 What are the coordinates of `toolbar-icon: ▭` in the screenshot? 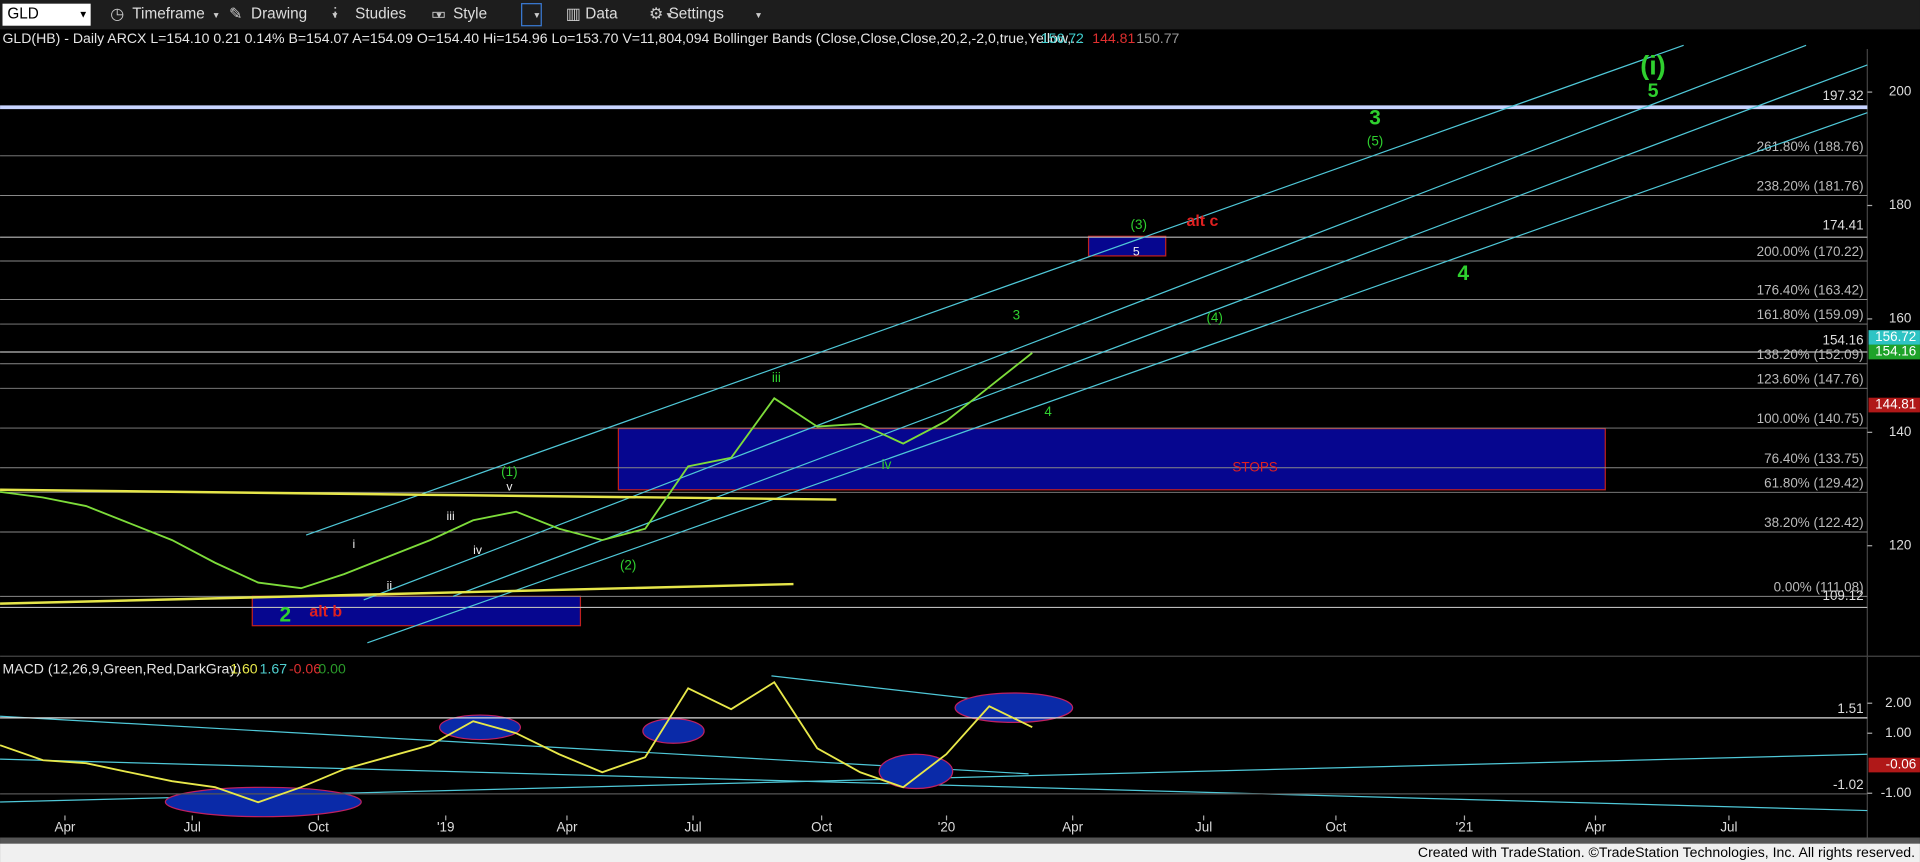 It's located at (438, 14).